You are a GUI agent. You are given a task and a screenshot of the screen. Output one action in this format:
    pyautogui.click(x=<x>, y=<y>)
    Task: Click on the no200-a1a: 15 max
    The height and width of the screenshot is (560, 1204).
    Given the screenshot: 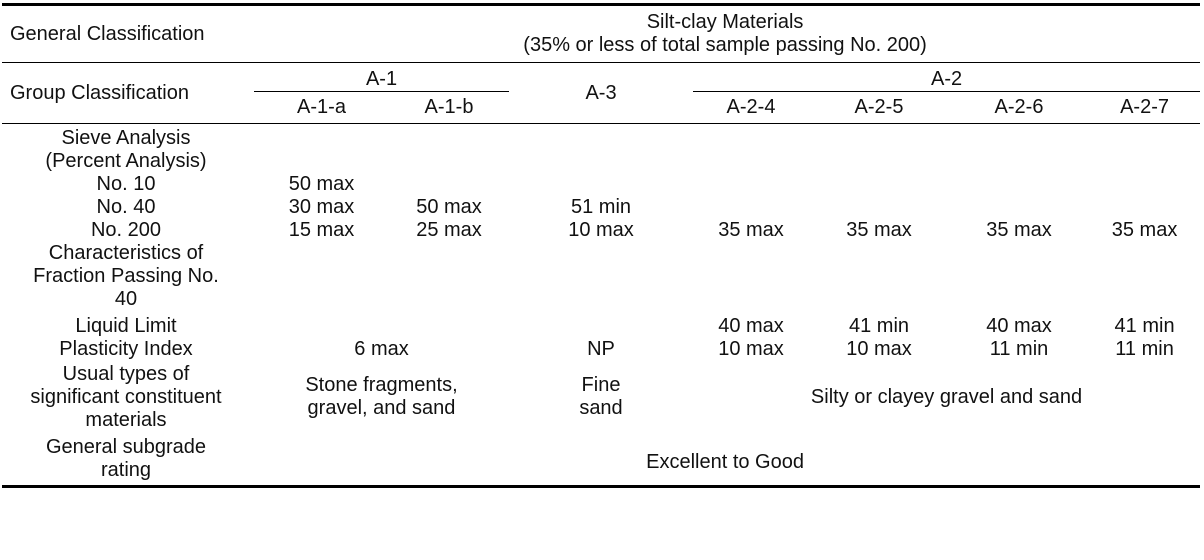 What is the action you would take?
    pyautogui.click(x=321, y=230)
    